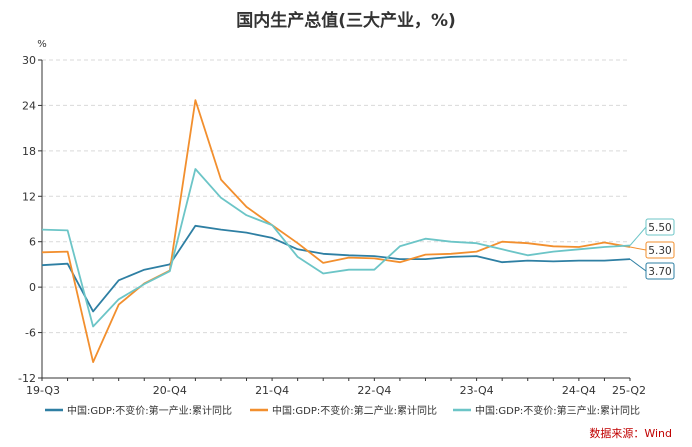 The image size is (692, 447). I want to click on x-tick-label: 22-Q4, so click(374, 390).